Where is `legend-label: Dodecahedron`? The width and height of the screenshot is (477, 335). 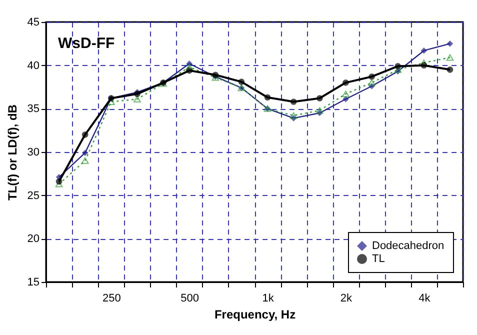
legend-label: Dodecahedron is located at coordinates (408, 246).